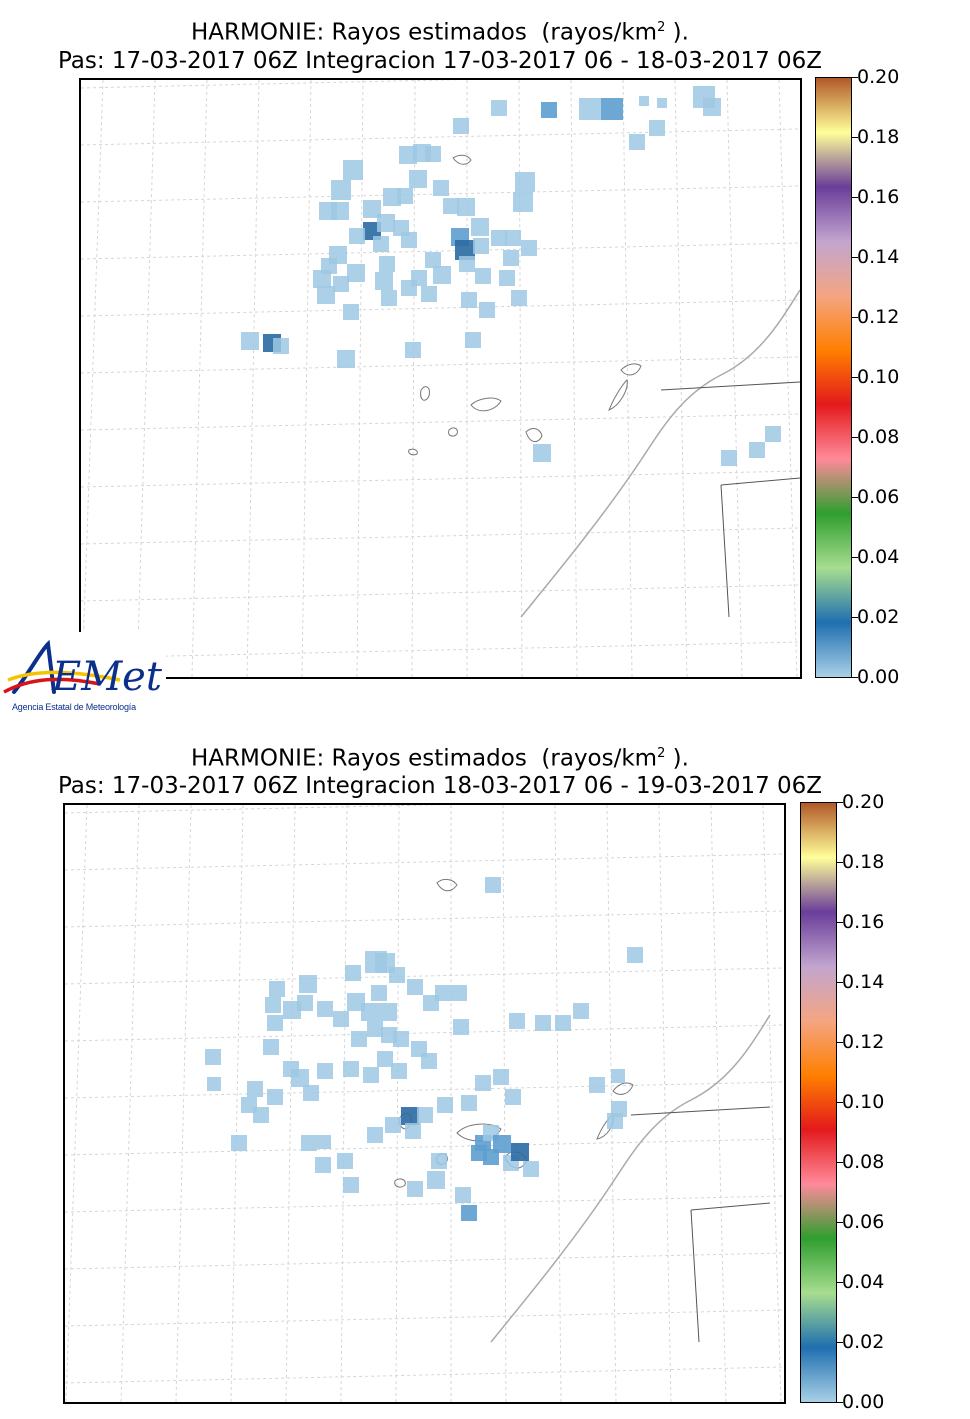  I want to click on colorbar-tick-label: 0.14, so click(863, 982).